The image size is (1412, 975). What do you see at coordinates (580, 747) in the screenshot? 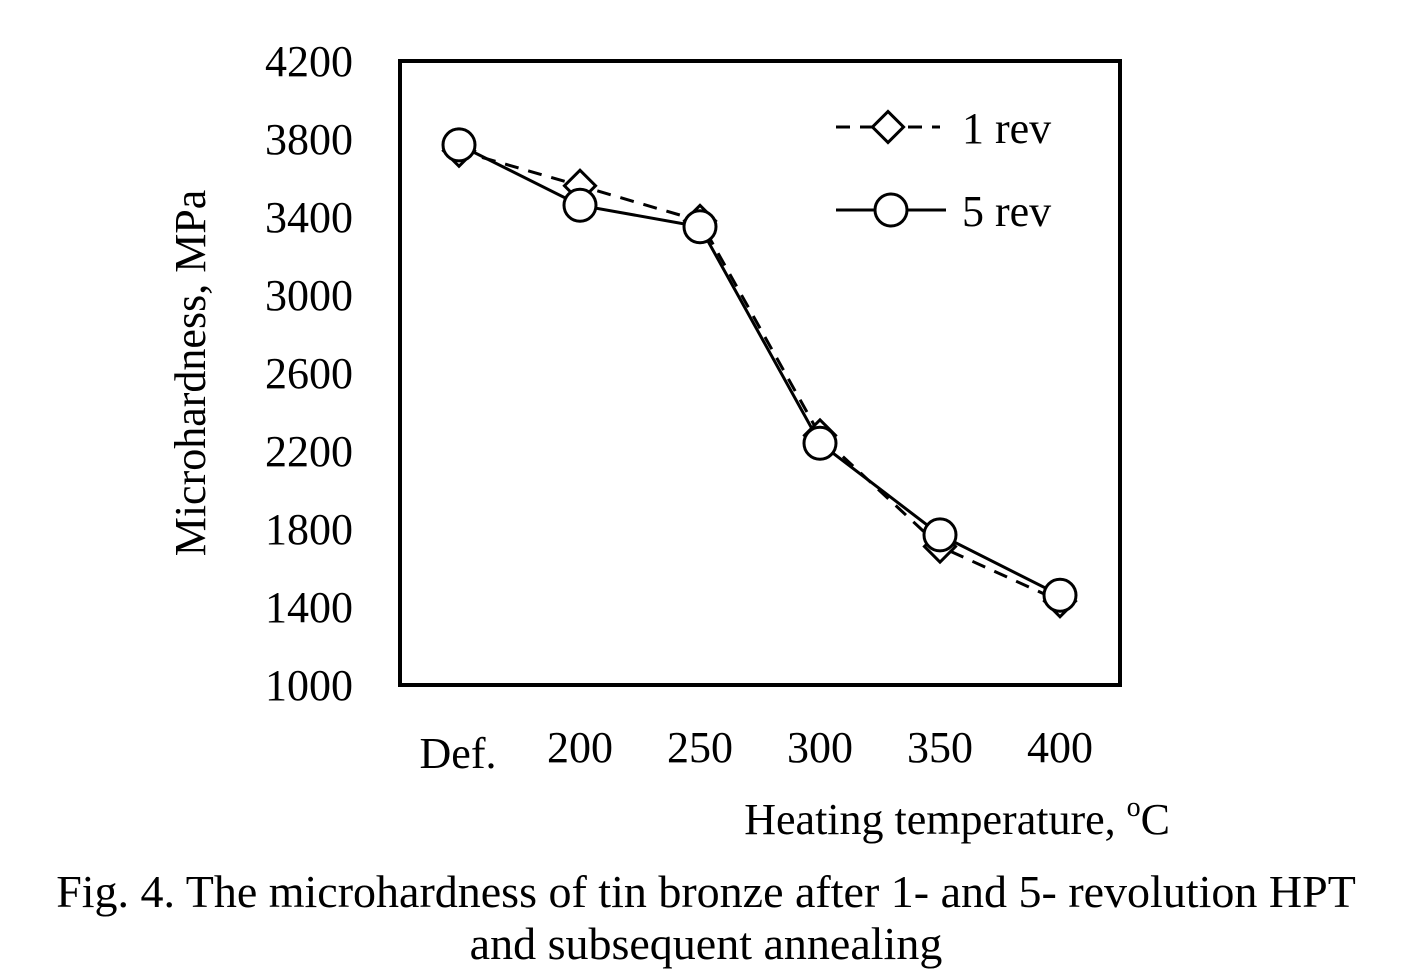
I see `x-tick-label: 200` at bounding box center [580, 747].